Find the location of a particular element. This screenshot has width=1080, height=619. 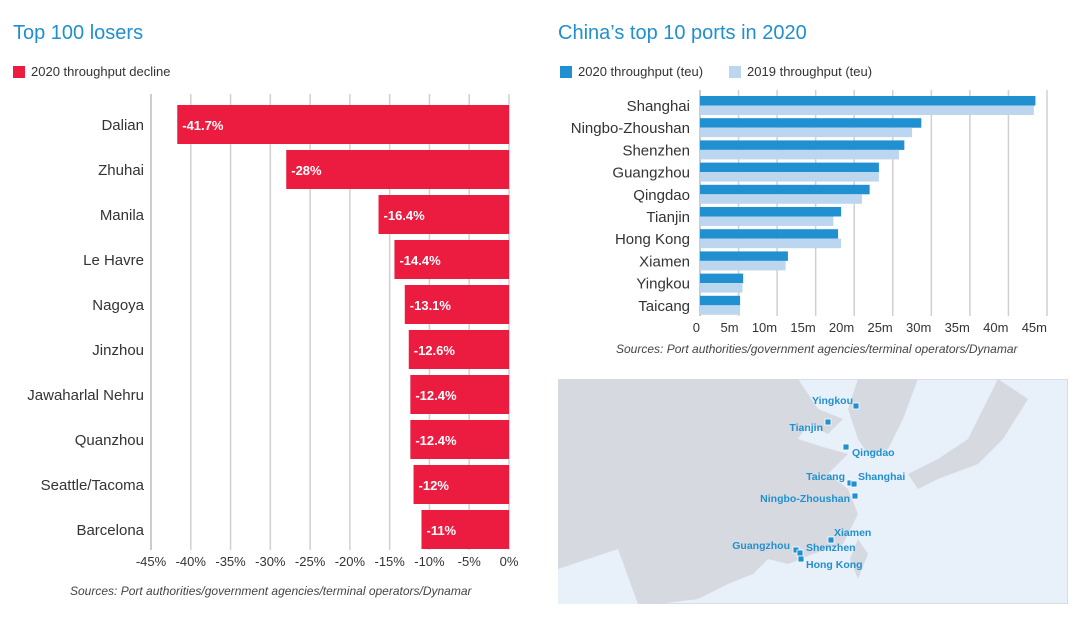

port-label: Shanghai is located at coordinates (881, 477).